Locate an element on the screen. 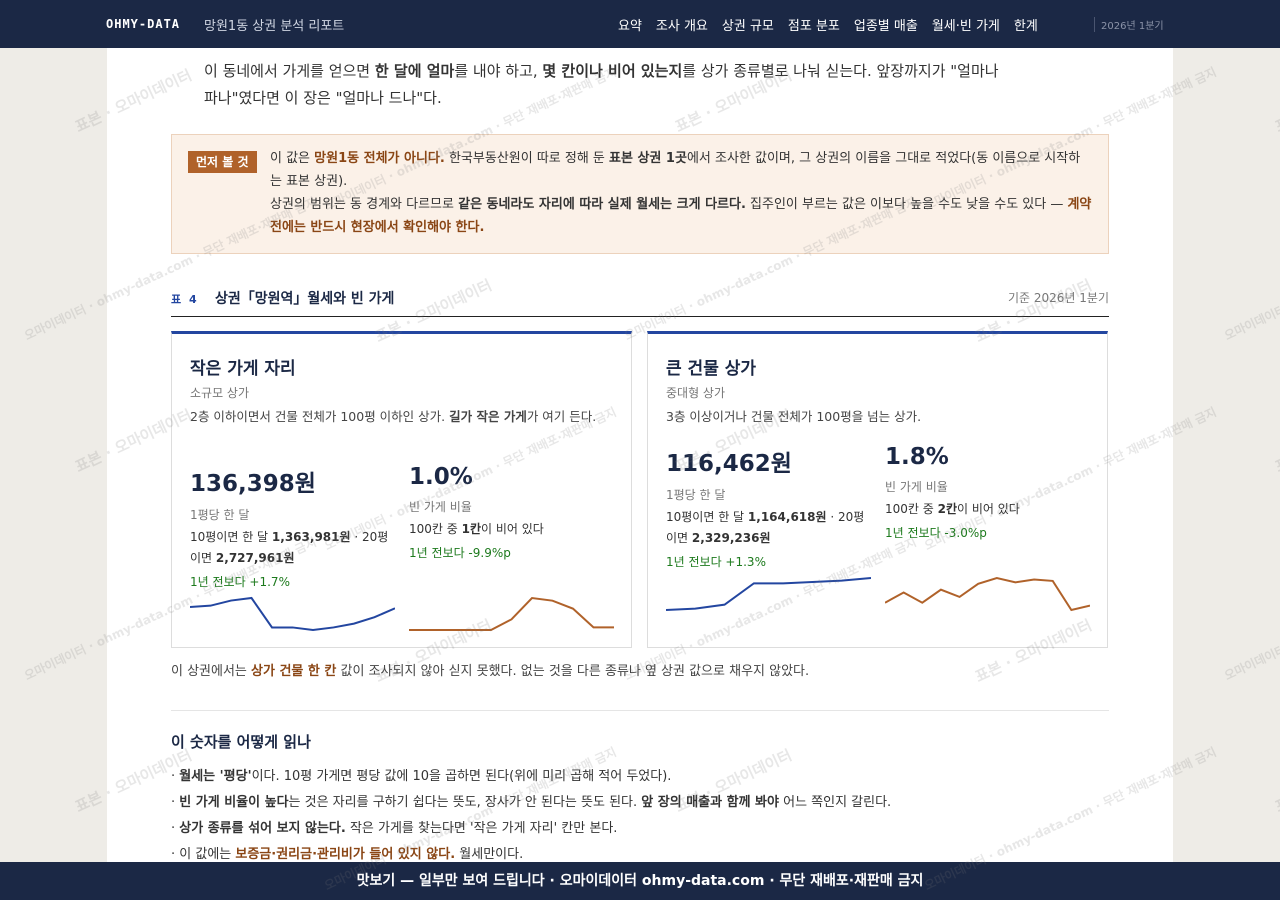 The height and width of the screenshot is (900, 1280). text: 월세만이다. is located at coordinates (489, 854).